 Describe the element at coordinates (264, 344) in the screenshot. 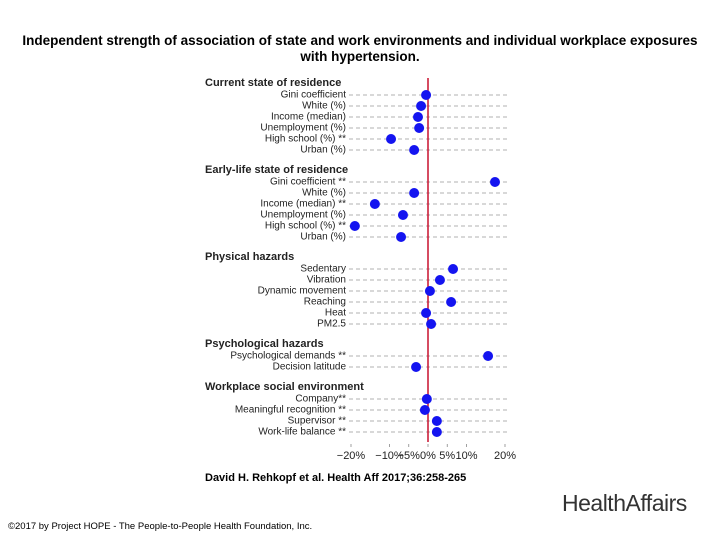

I see `group-header: Psychological hazards` at that location.